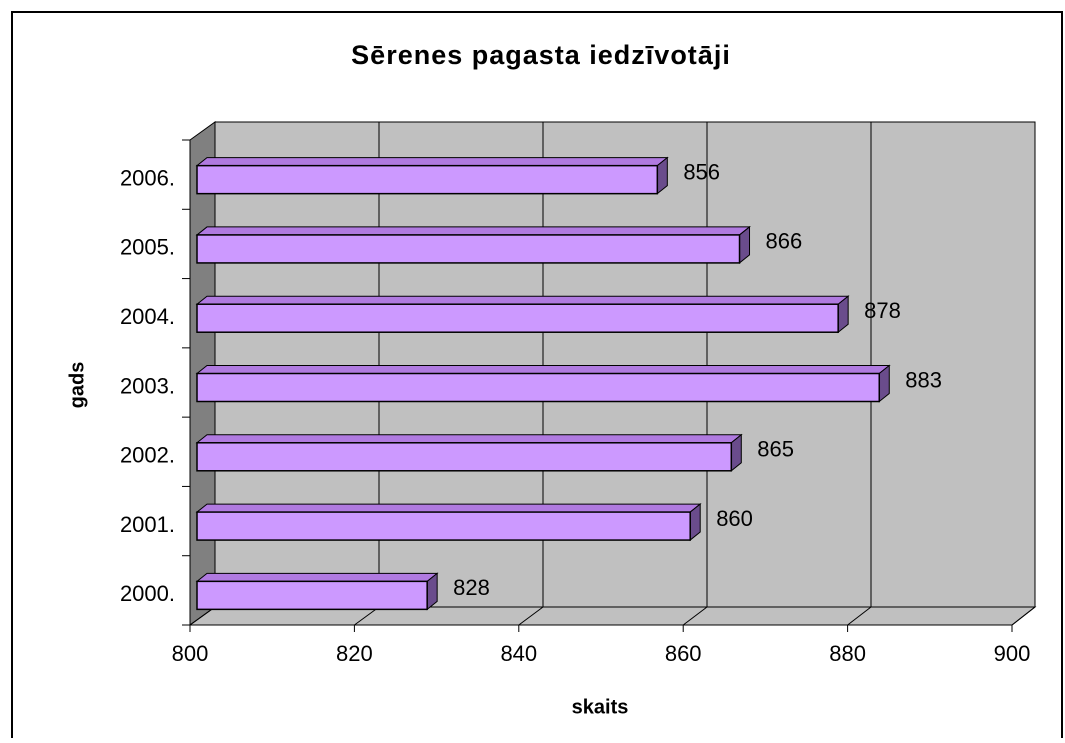 This screenshot has height=743, width=1065. Describe the element at coordinates (77, 385) in the screenshot. I see `y-axis-title: gads` at that location.